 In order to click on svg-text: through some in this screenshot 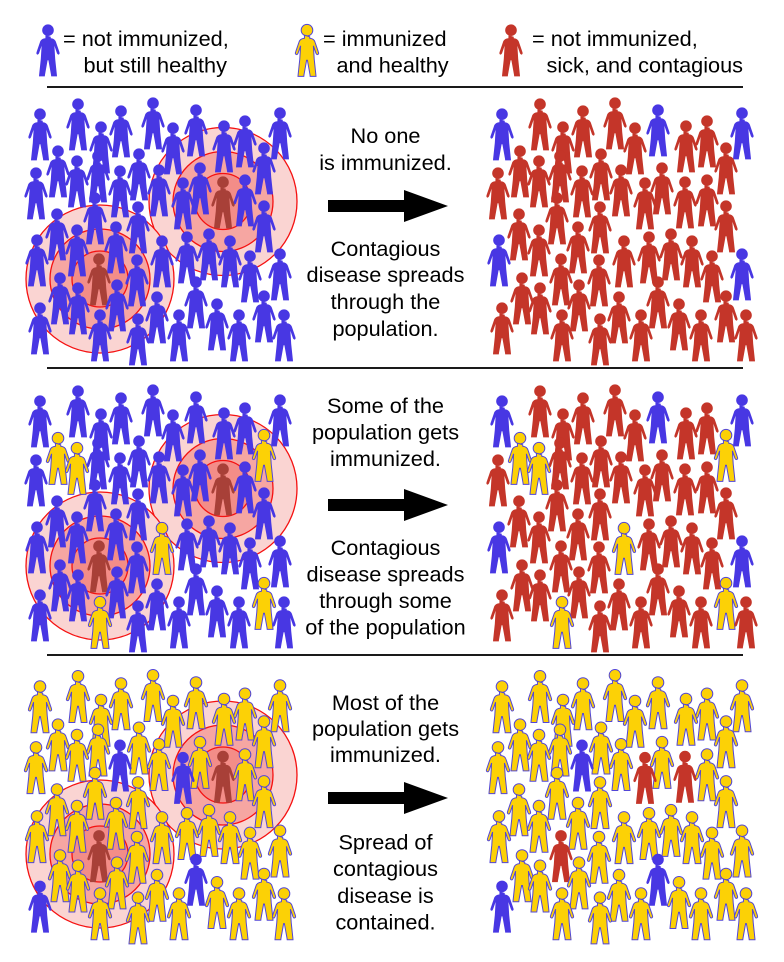, I will do `click(385, 600)`.